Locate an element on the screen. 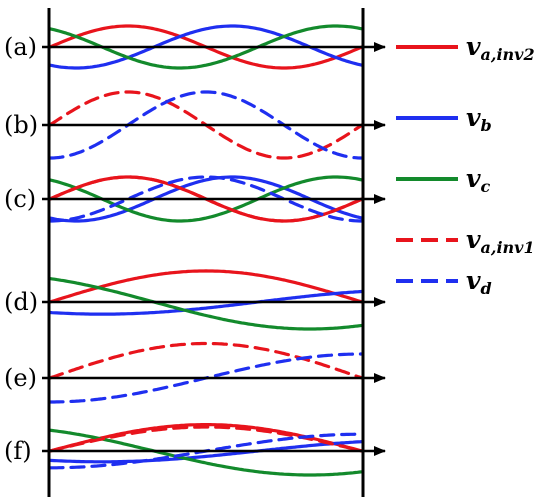 This screenshot has width=550, height=503. curve-vc is located at coordinates (206, 304).